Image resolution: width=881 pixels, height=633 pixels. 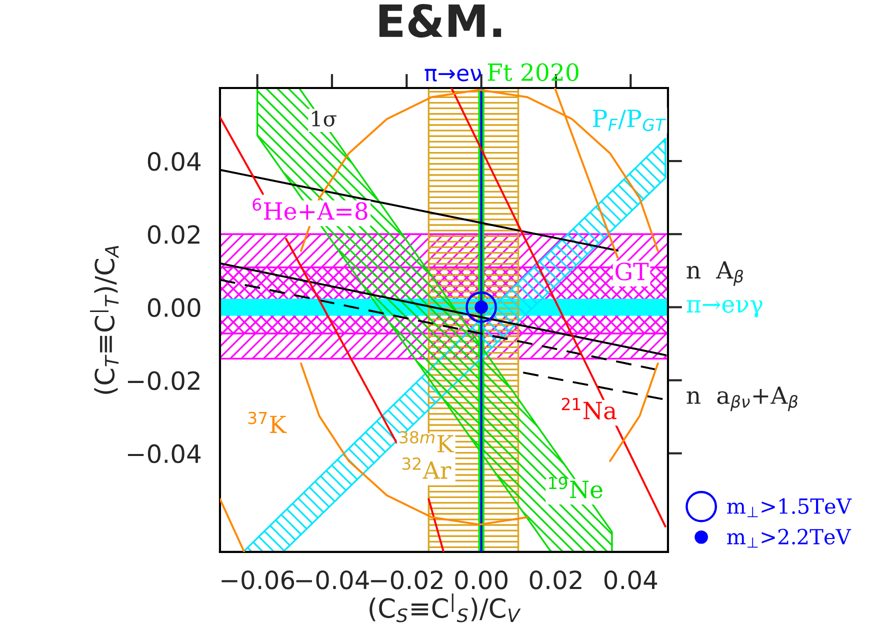 I want to click on legend-label: $^{19}$Ne, so click(x=575, y=487).